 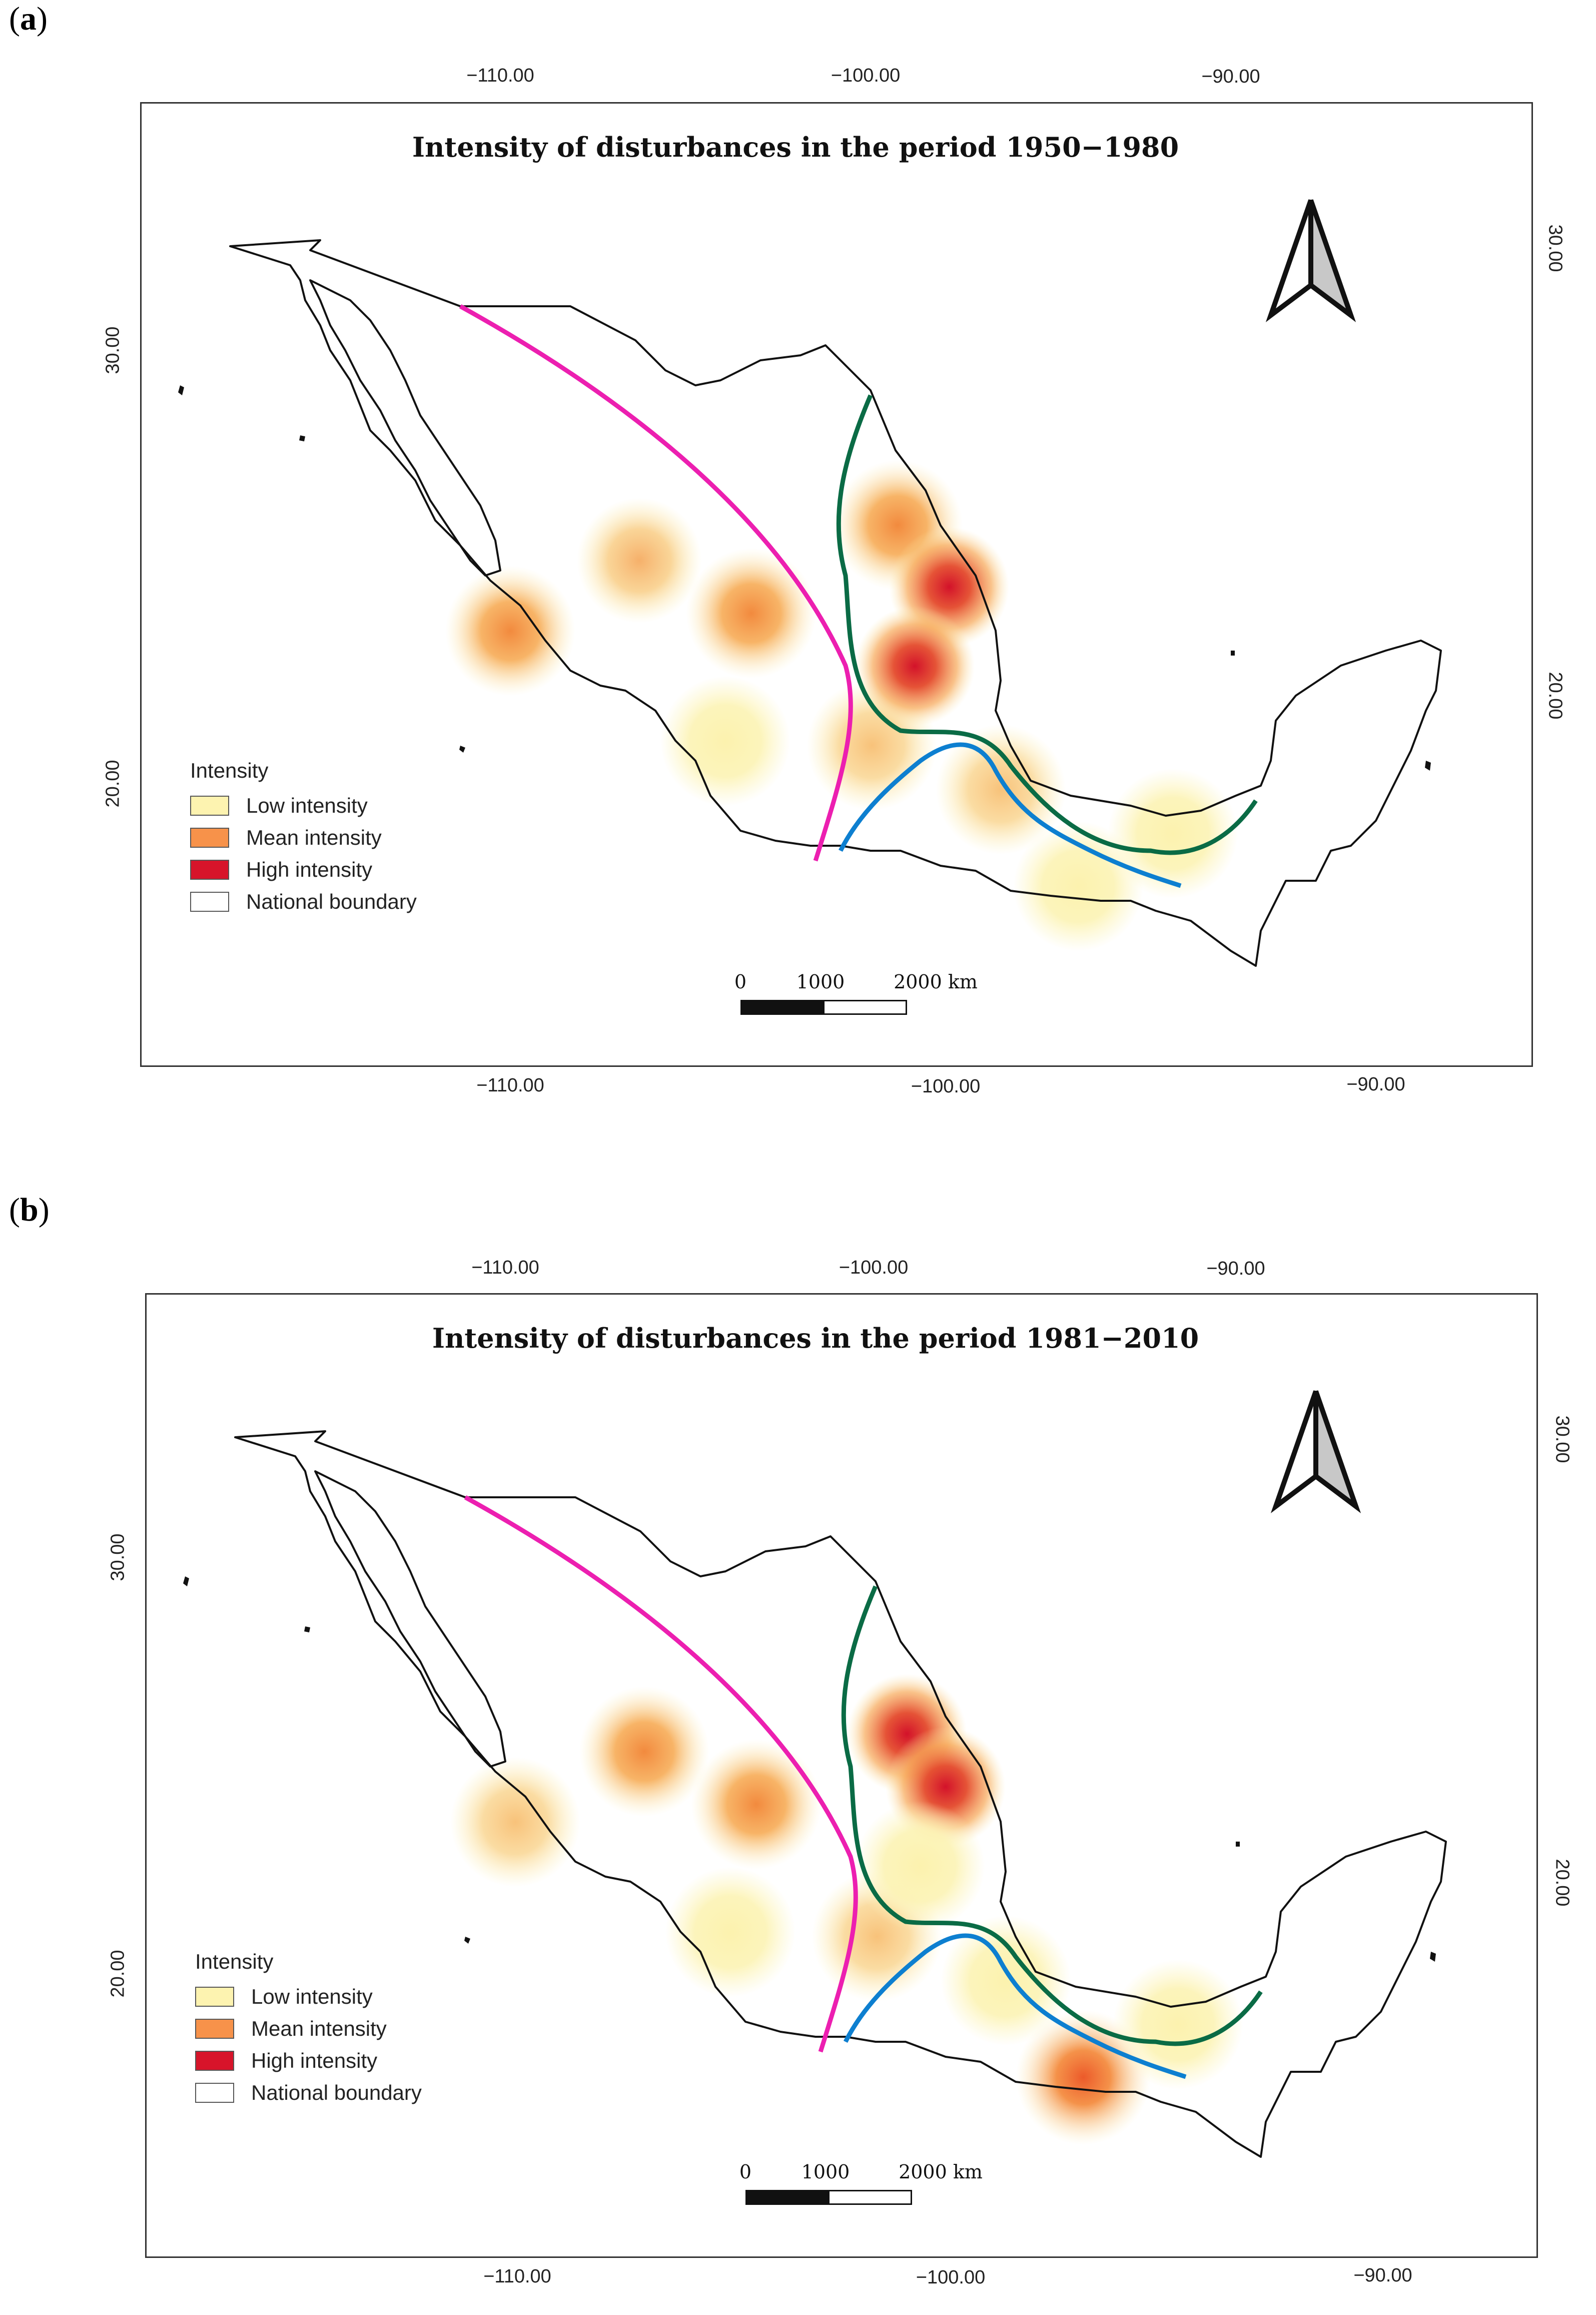 What do you see at coordinates (861, 2186) in the screenshot?
I see `scale-bar-b: 0 1000 2000 km` at bounding box center [861, 2186].